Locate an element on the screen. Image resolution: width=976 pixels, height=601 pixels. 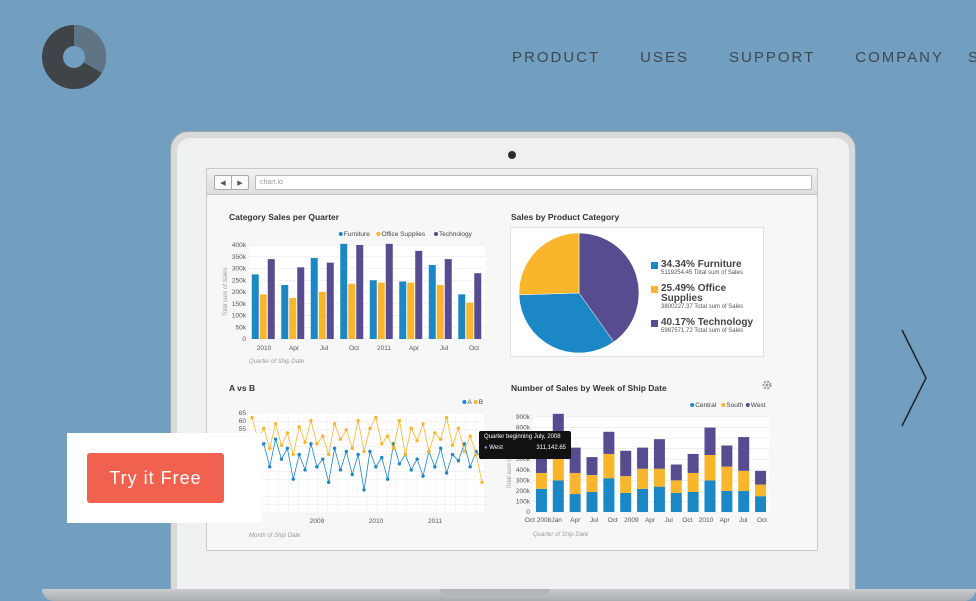
next-slide-arrow-icon is located at coordinates (915, 378).